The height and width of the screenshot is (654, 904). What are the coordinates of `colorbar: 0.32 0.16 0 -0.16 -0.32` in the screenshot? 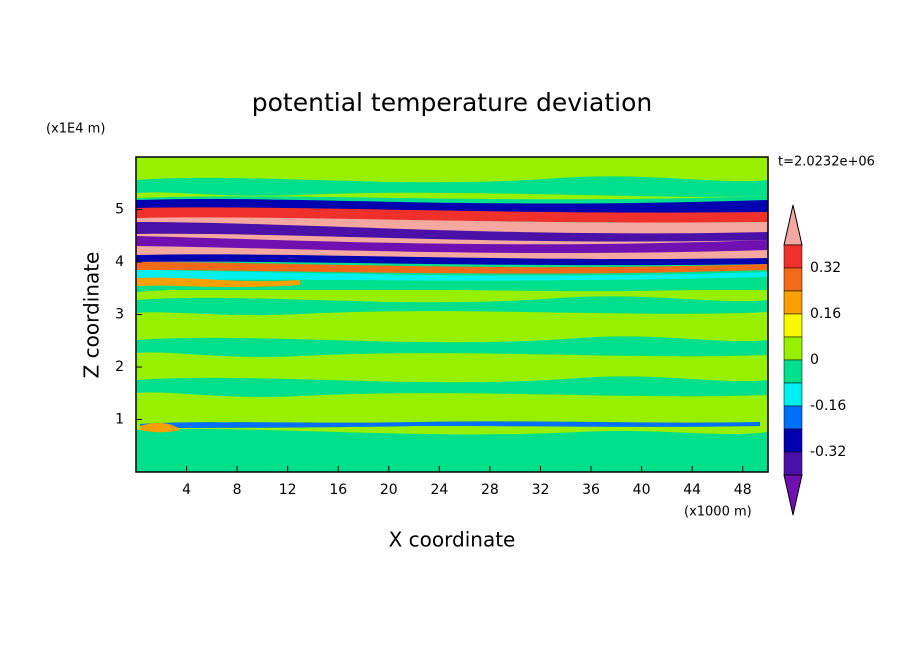 It's located at (814, 360).